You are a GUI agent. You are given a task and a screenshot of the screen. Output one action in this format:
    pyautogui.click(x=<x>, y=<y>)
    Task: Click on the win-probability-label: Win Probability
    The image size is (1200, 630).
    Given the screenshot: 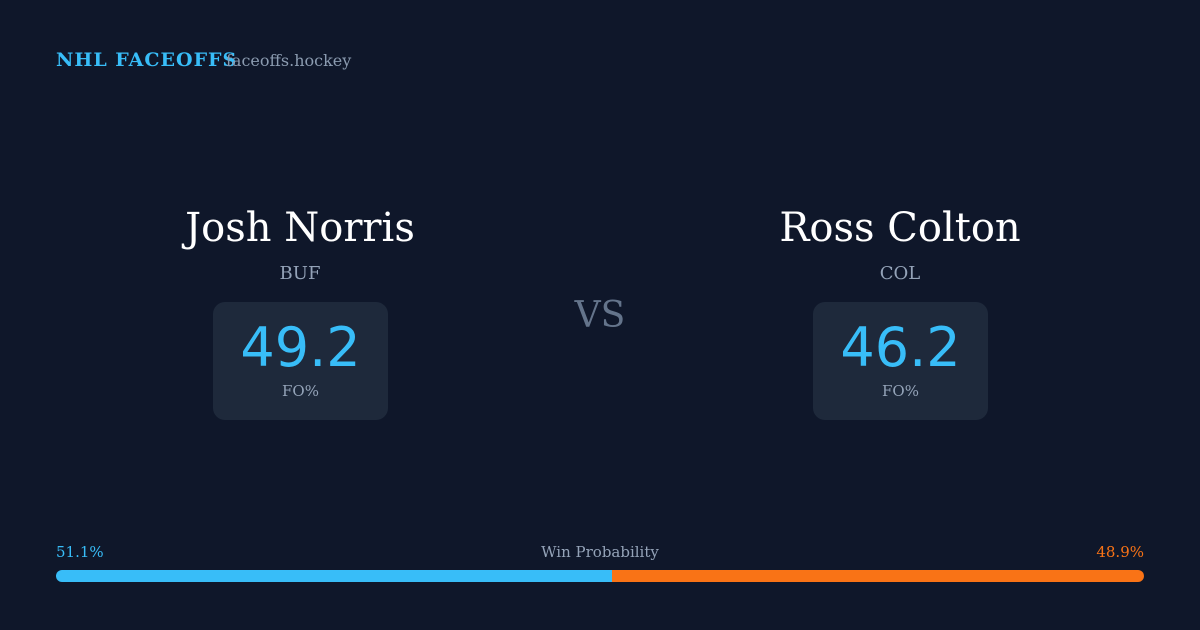 What is the action you would take?
    pyautogui.click(x=600, y=552)
    